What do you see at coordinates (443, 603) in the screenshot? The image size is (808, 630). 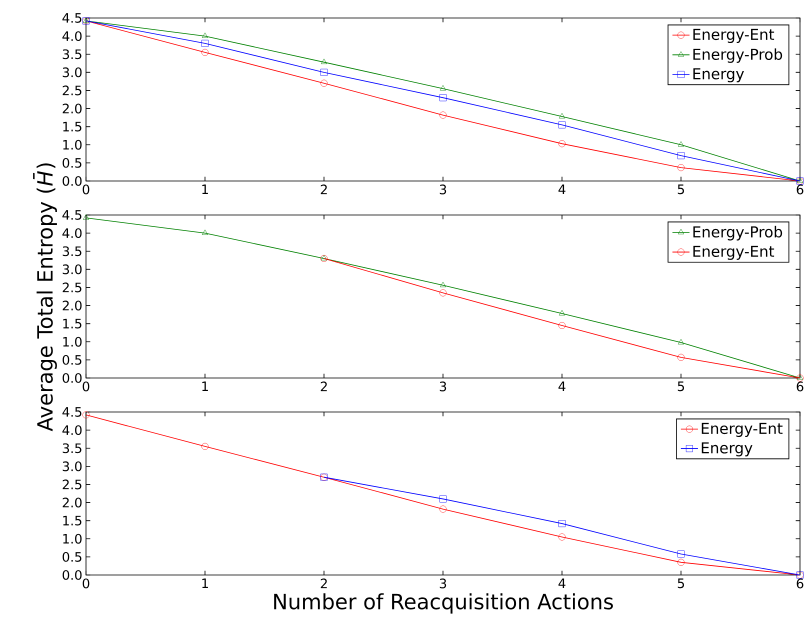 I see `x-axis-title: Number of Reacquisition Actions` at bounding box center [443, 603].